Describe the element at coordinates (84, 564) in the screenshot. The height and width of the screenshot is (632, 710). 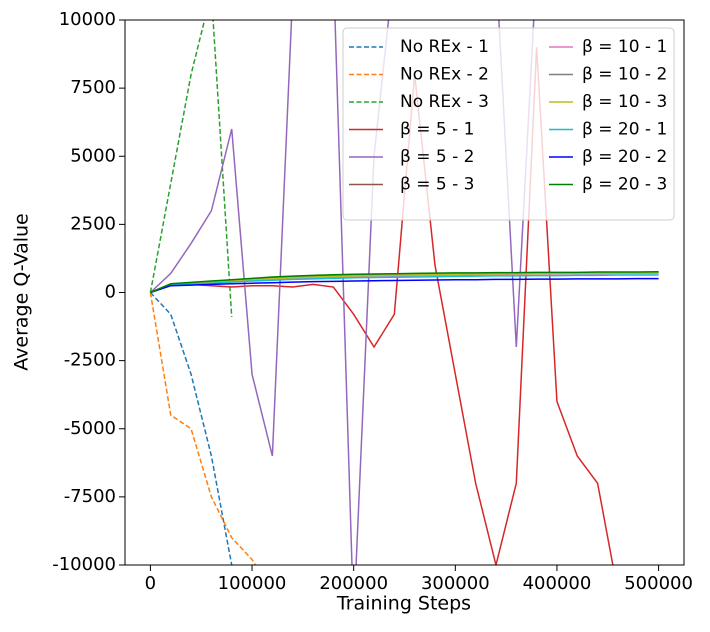
I see `y-tick-label: -10000` at that location.